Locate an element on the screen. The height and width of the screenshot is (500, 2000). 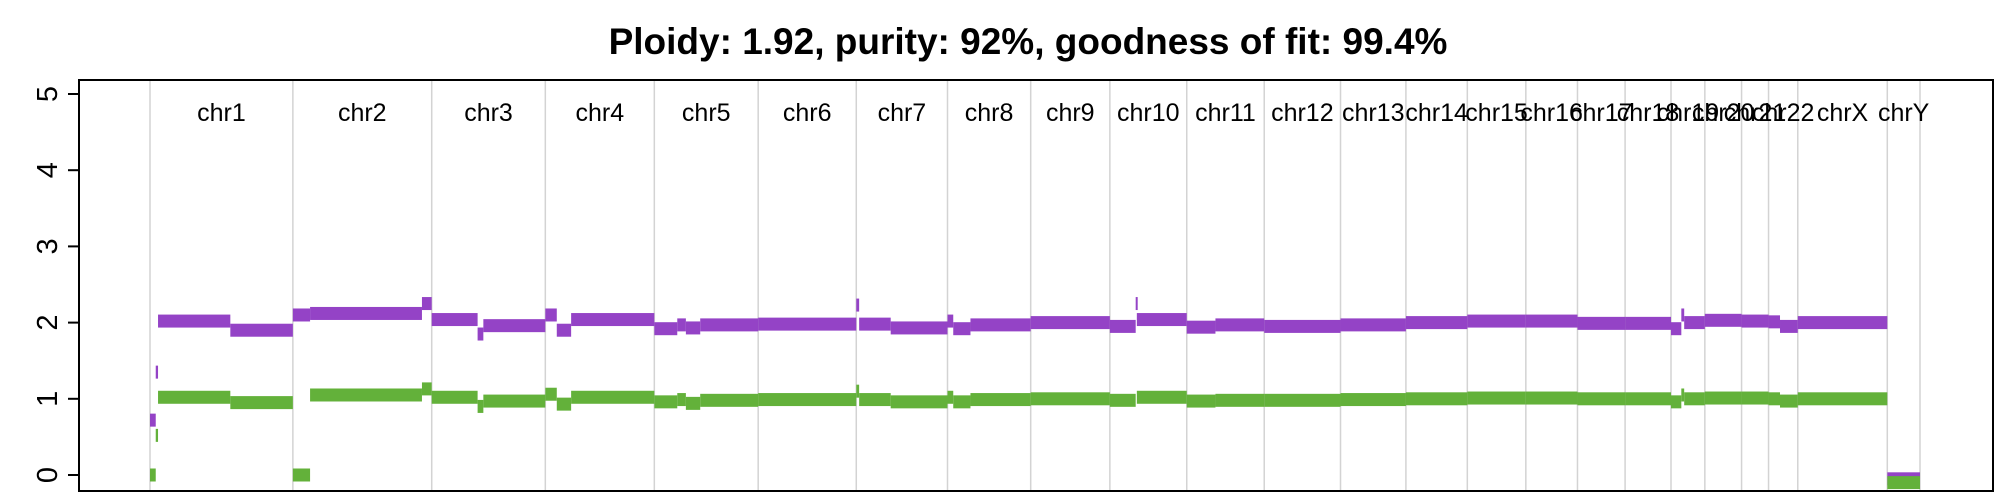
y-tick-label: 3 is located at coordinates (48, 246).